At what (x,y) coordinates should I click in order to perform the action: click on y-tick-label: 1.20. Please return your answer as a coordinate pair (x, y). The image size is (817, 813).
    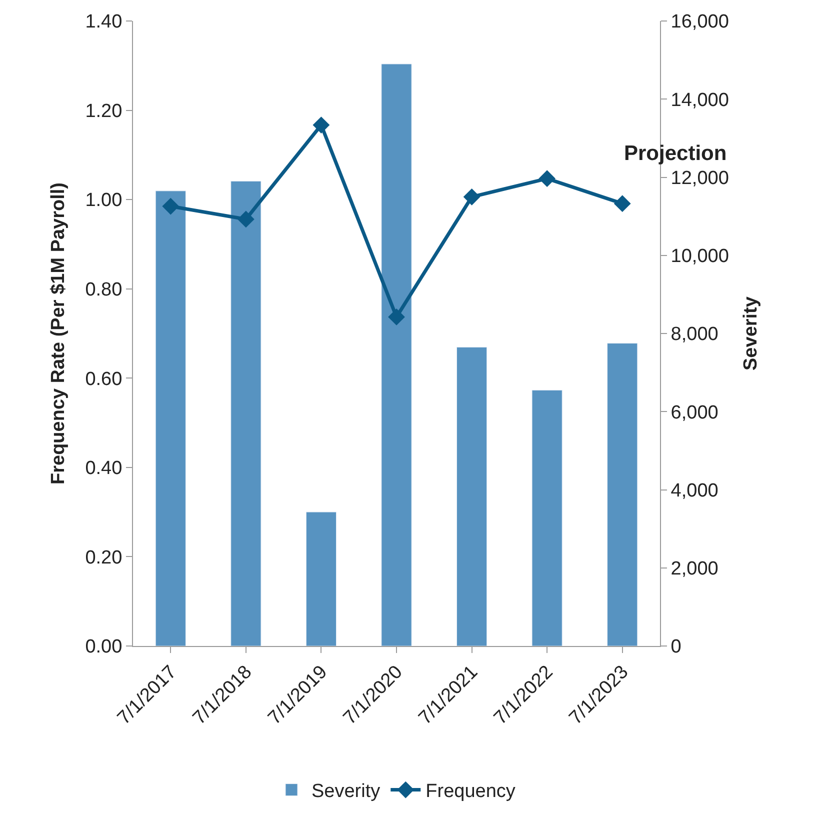
    Looking at the image, I should click on (103, 111).